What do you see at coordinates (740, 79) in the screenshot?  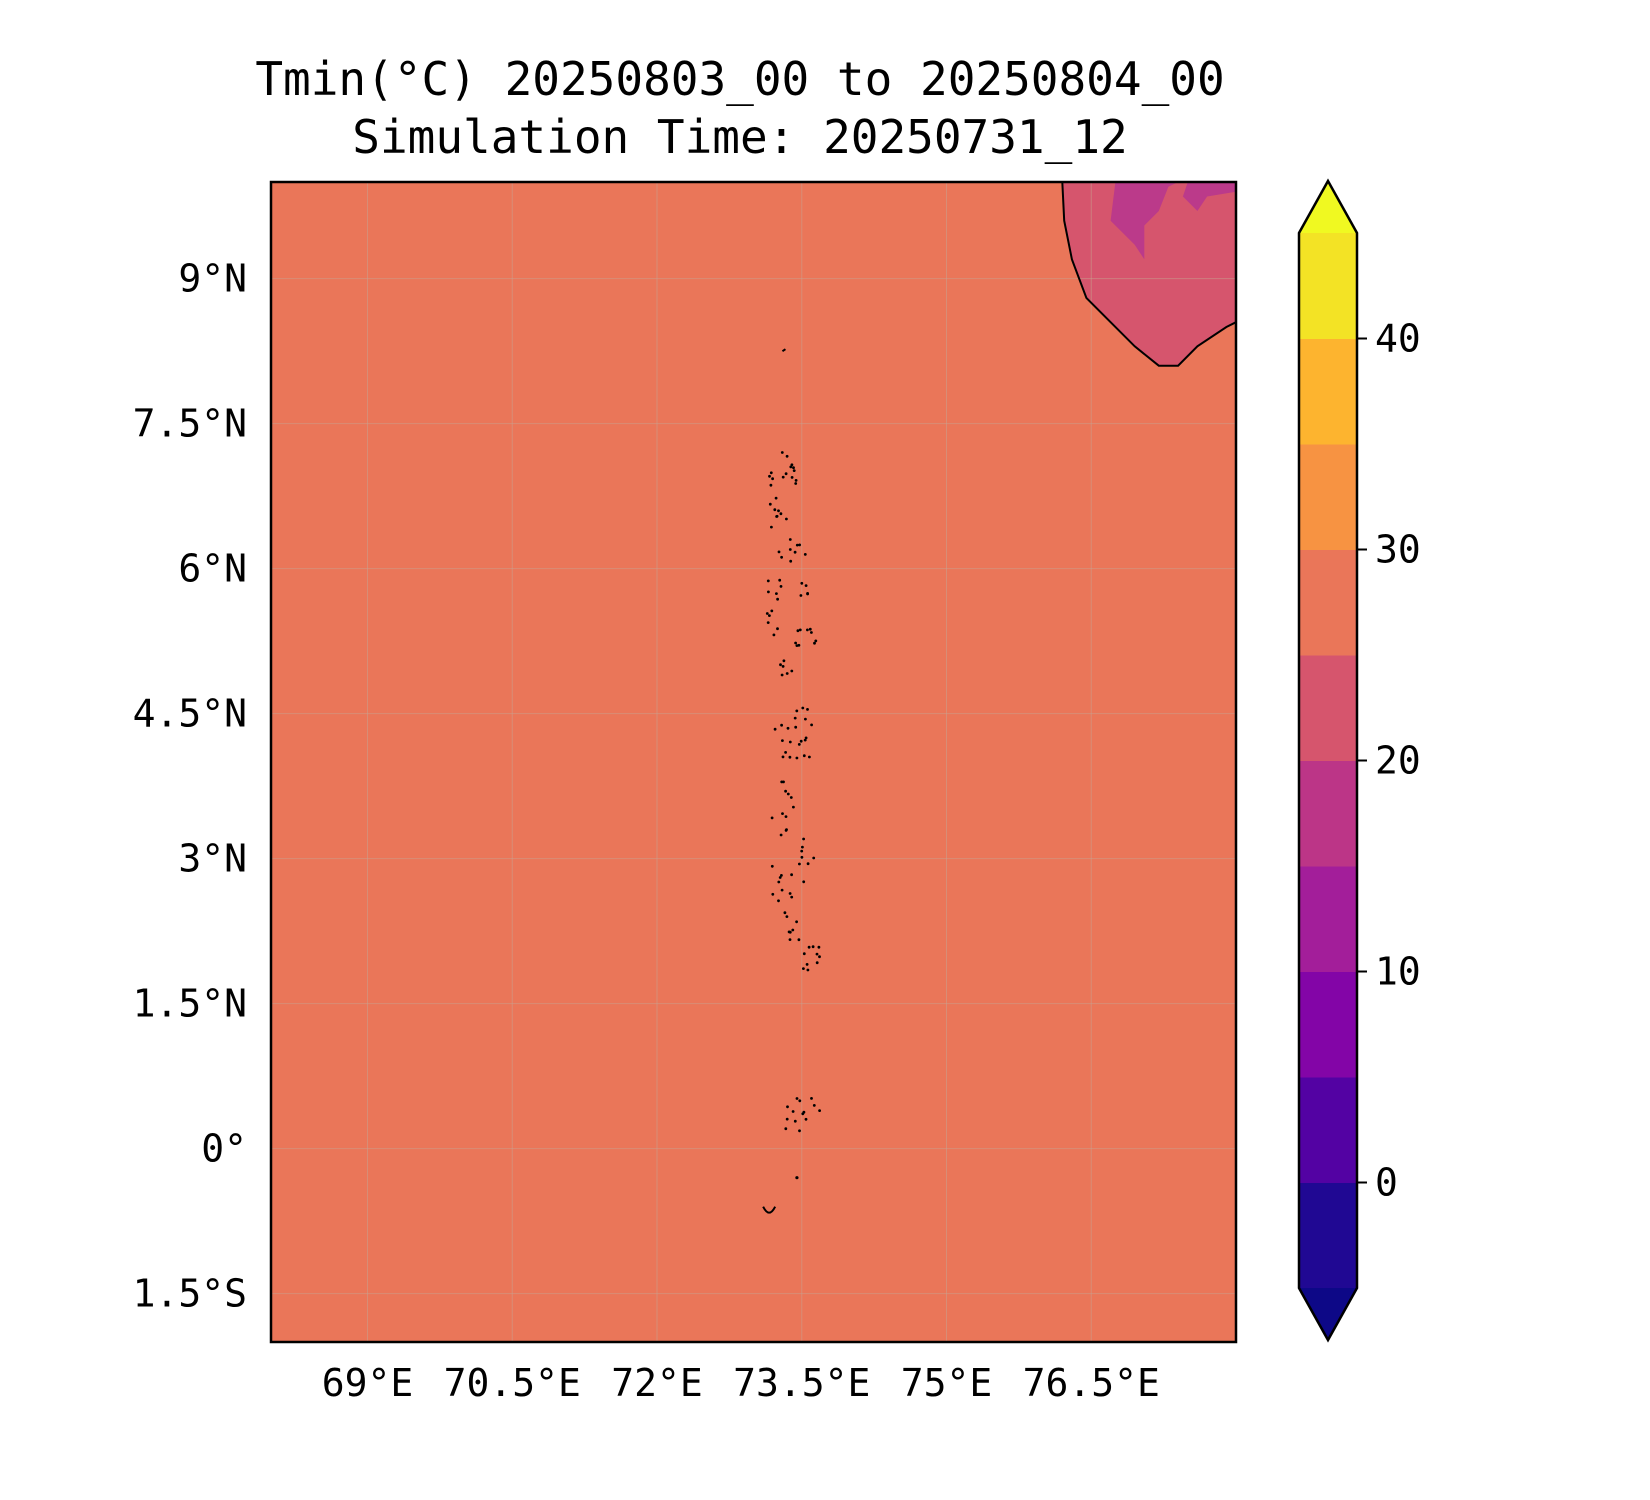 I see `title-line-1: Tmin(°C) 20250803_00 to 20250804_00` at bounding box center [740, 79].